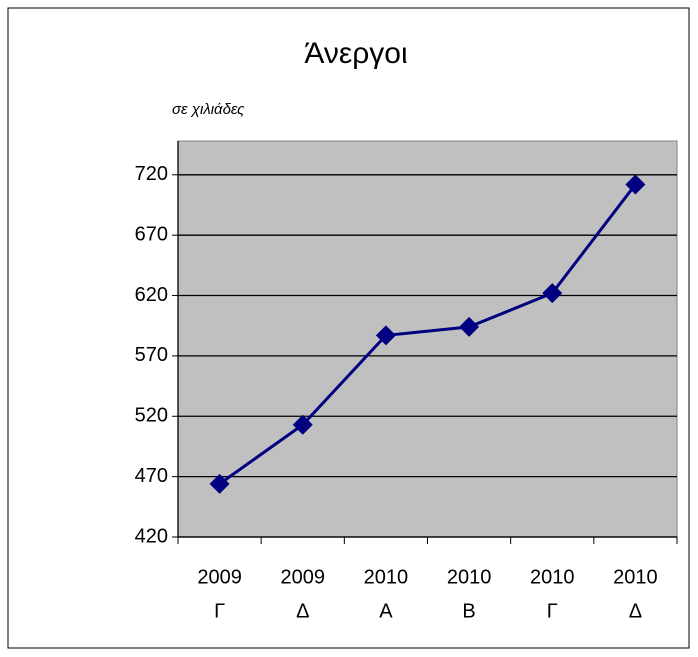  What do you see at coordinates (151, 174) in the screenshot?
I see `y-tick-label: 720` at bounding box center [151, 174].